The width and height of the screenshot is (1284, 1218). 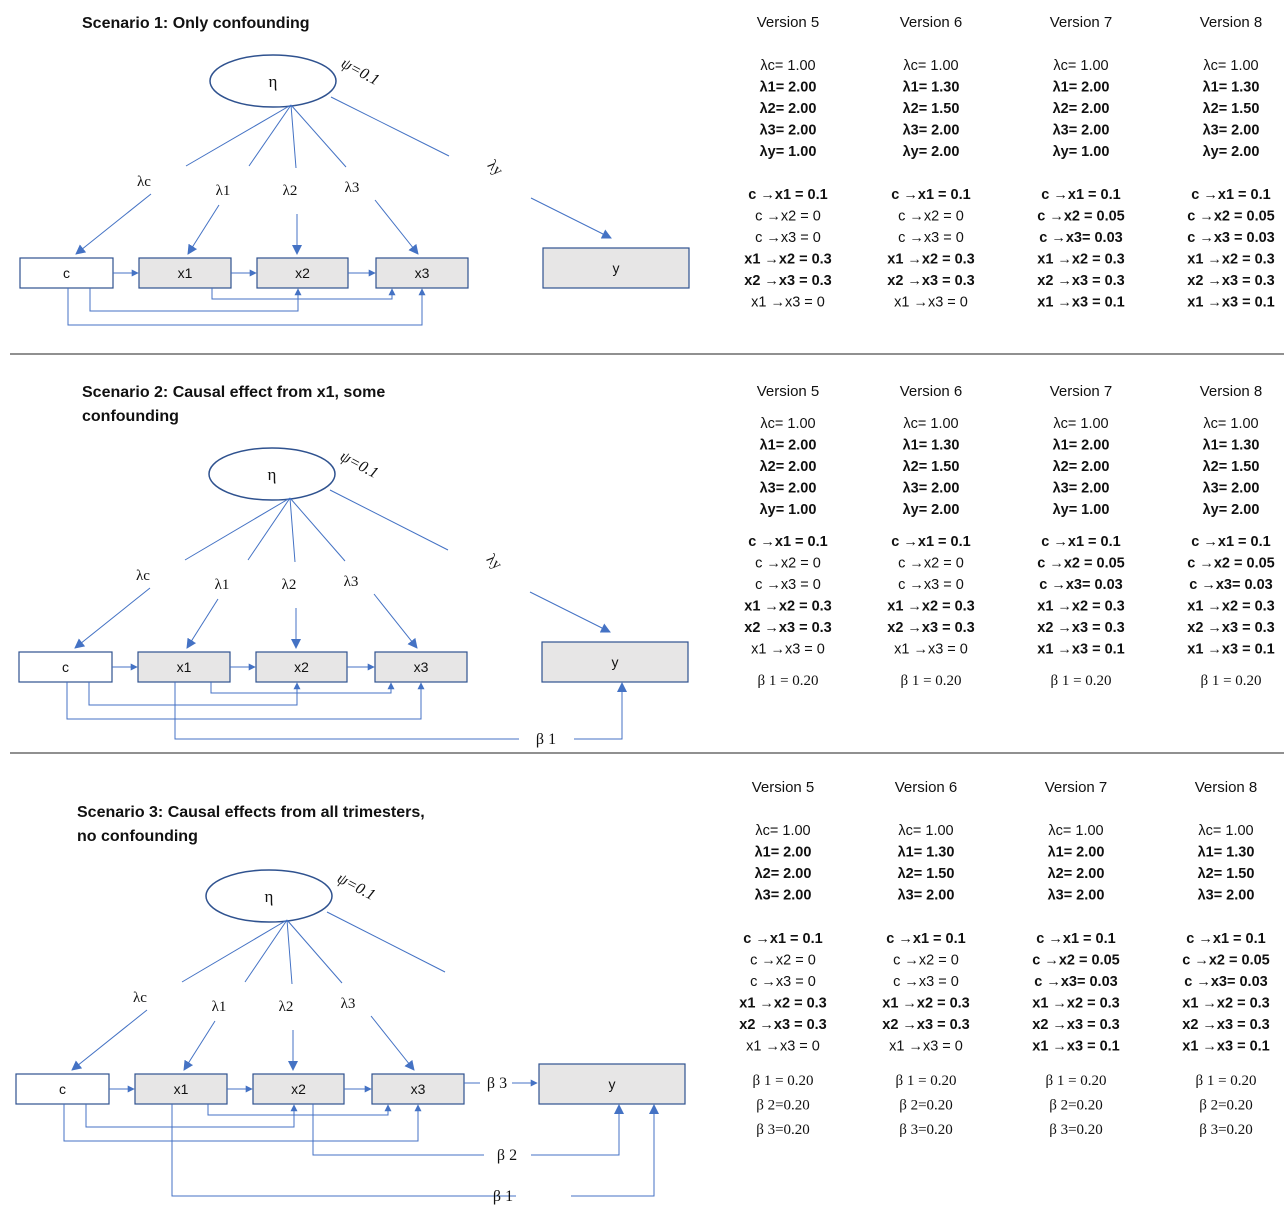 What do you see at coordinates (1230, 238) in the screenshot?
I see `path-value: c →x3 = 0.03` at bounding box center [1230, 238].